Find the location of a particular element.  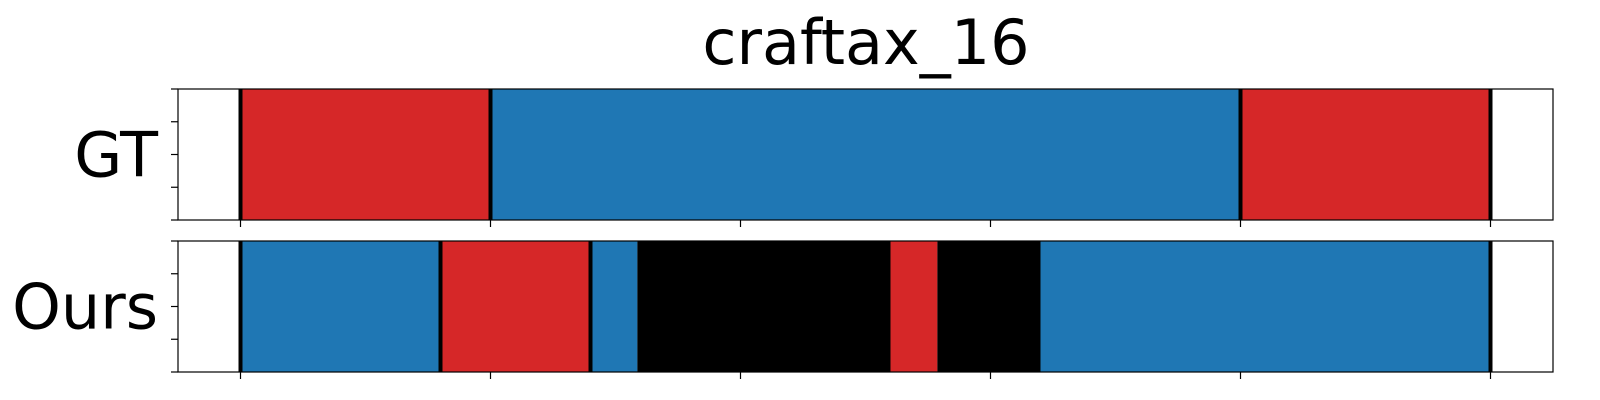

chart-title: craftax_16 is located at coordinates (865, 42).